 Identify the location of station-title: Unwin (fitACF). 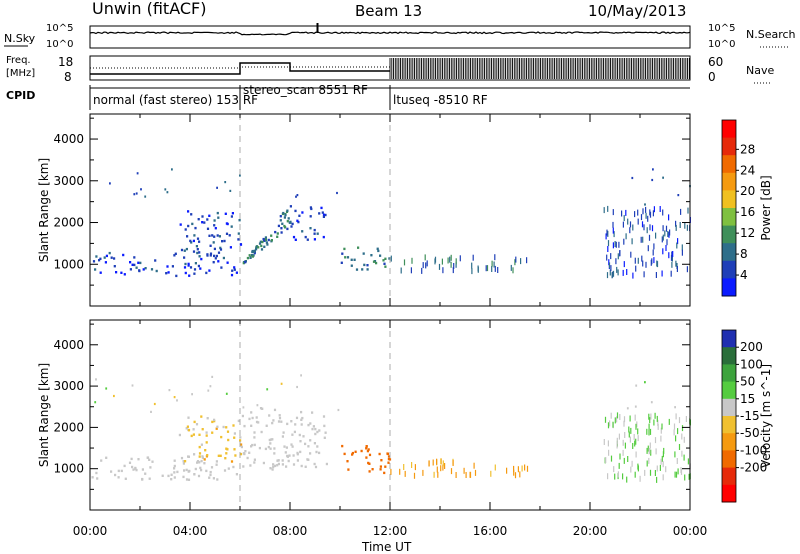
(149, 9).